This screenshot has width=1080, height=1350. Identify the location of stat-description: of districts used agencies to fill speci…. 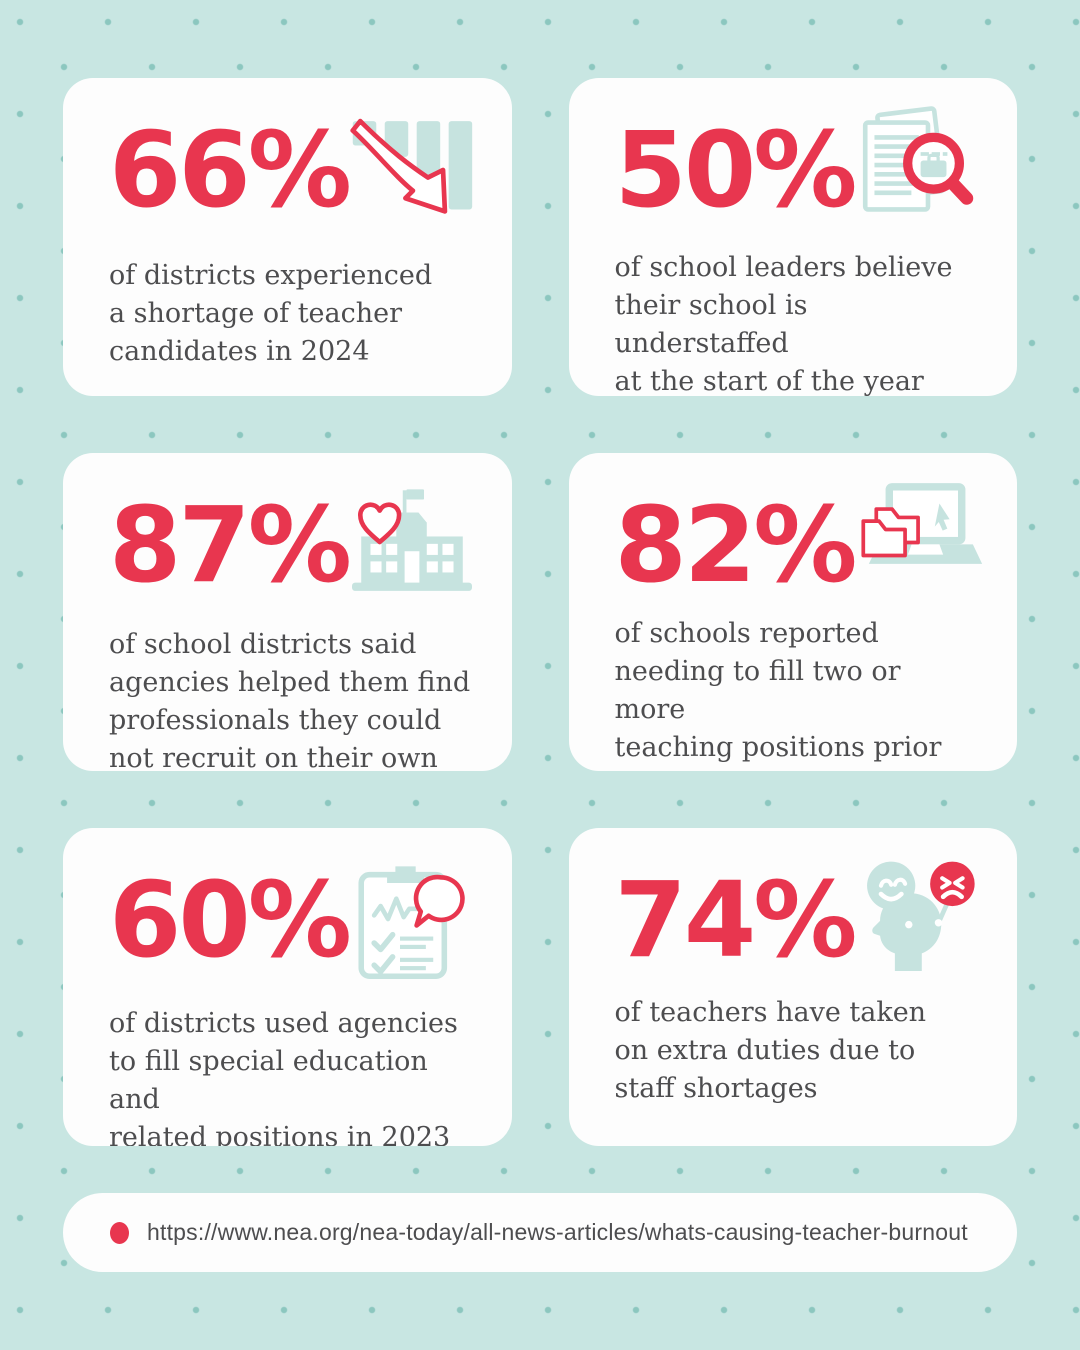
(283, 1077).